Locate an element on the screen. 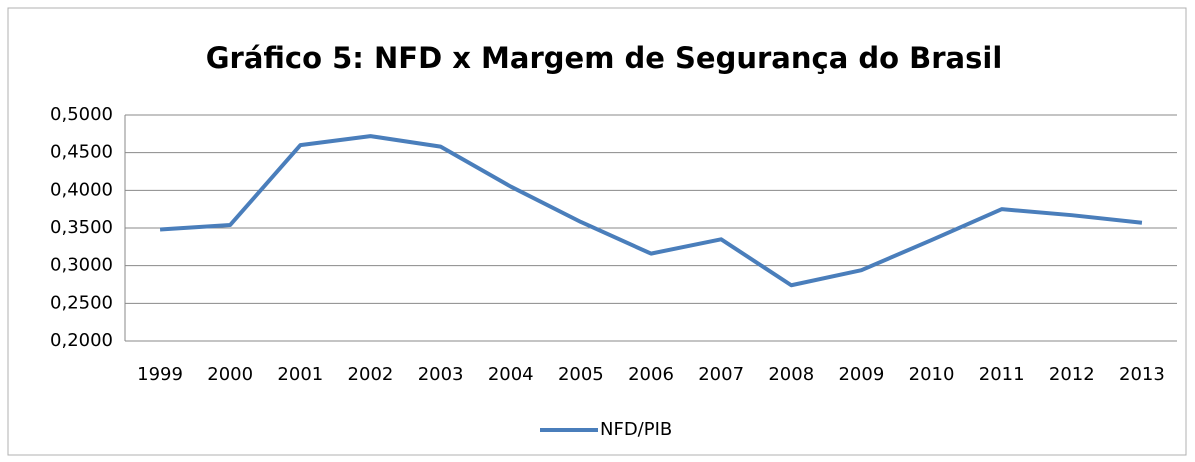  y-tick-label: 0,3500 is located at coordinates (81, 227).